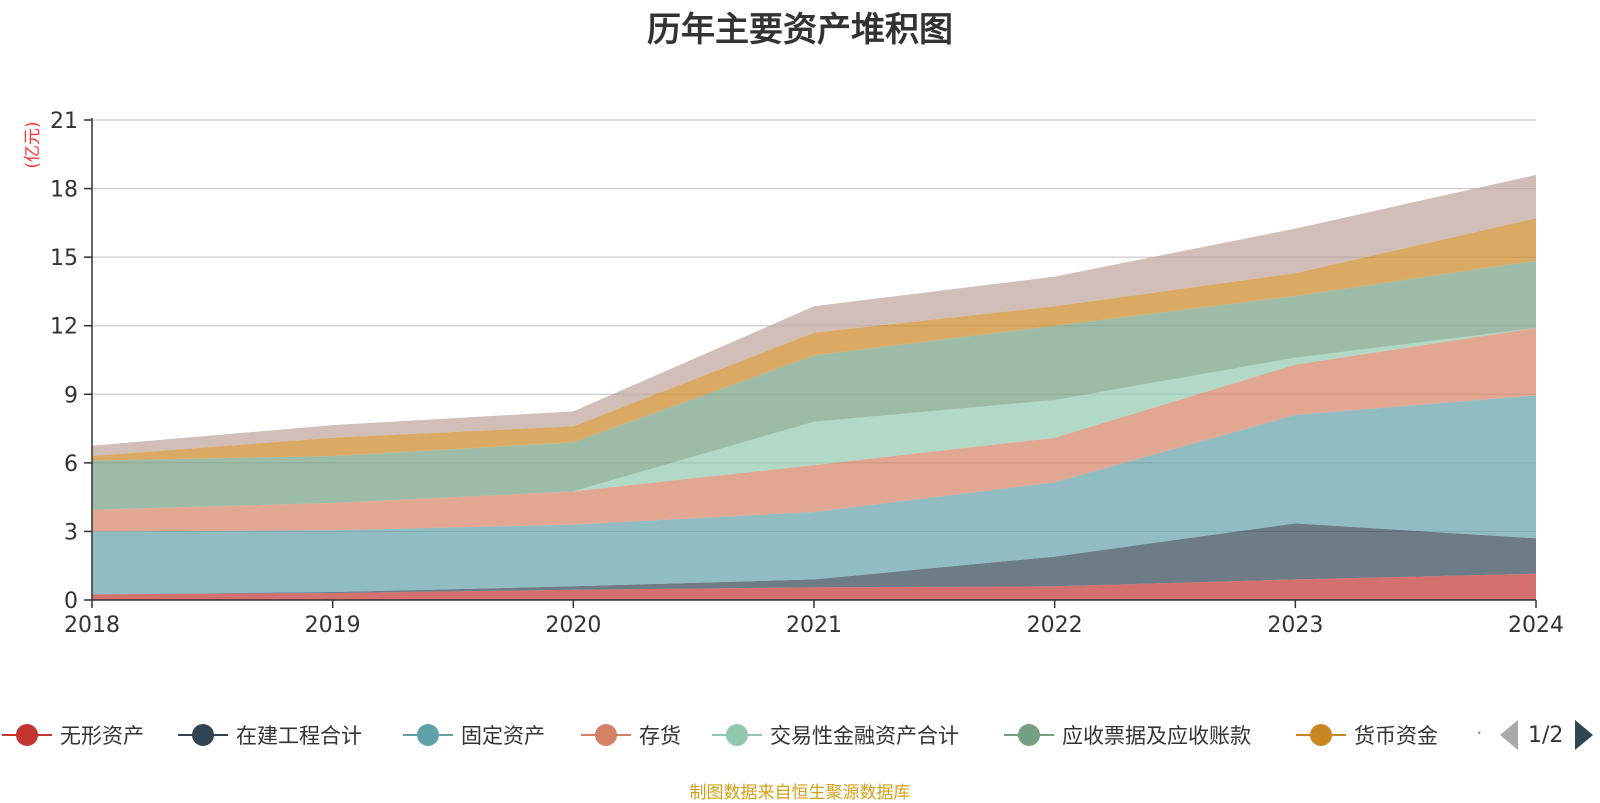 This screenshot has width=1600, height=803. What do you see at coordinates (814, 625) in the screenshot?
I see `x-tick-label: 2021` at bounding box center [814, 625].